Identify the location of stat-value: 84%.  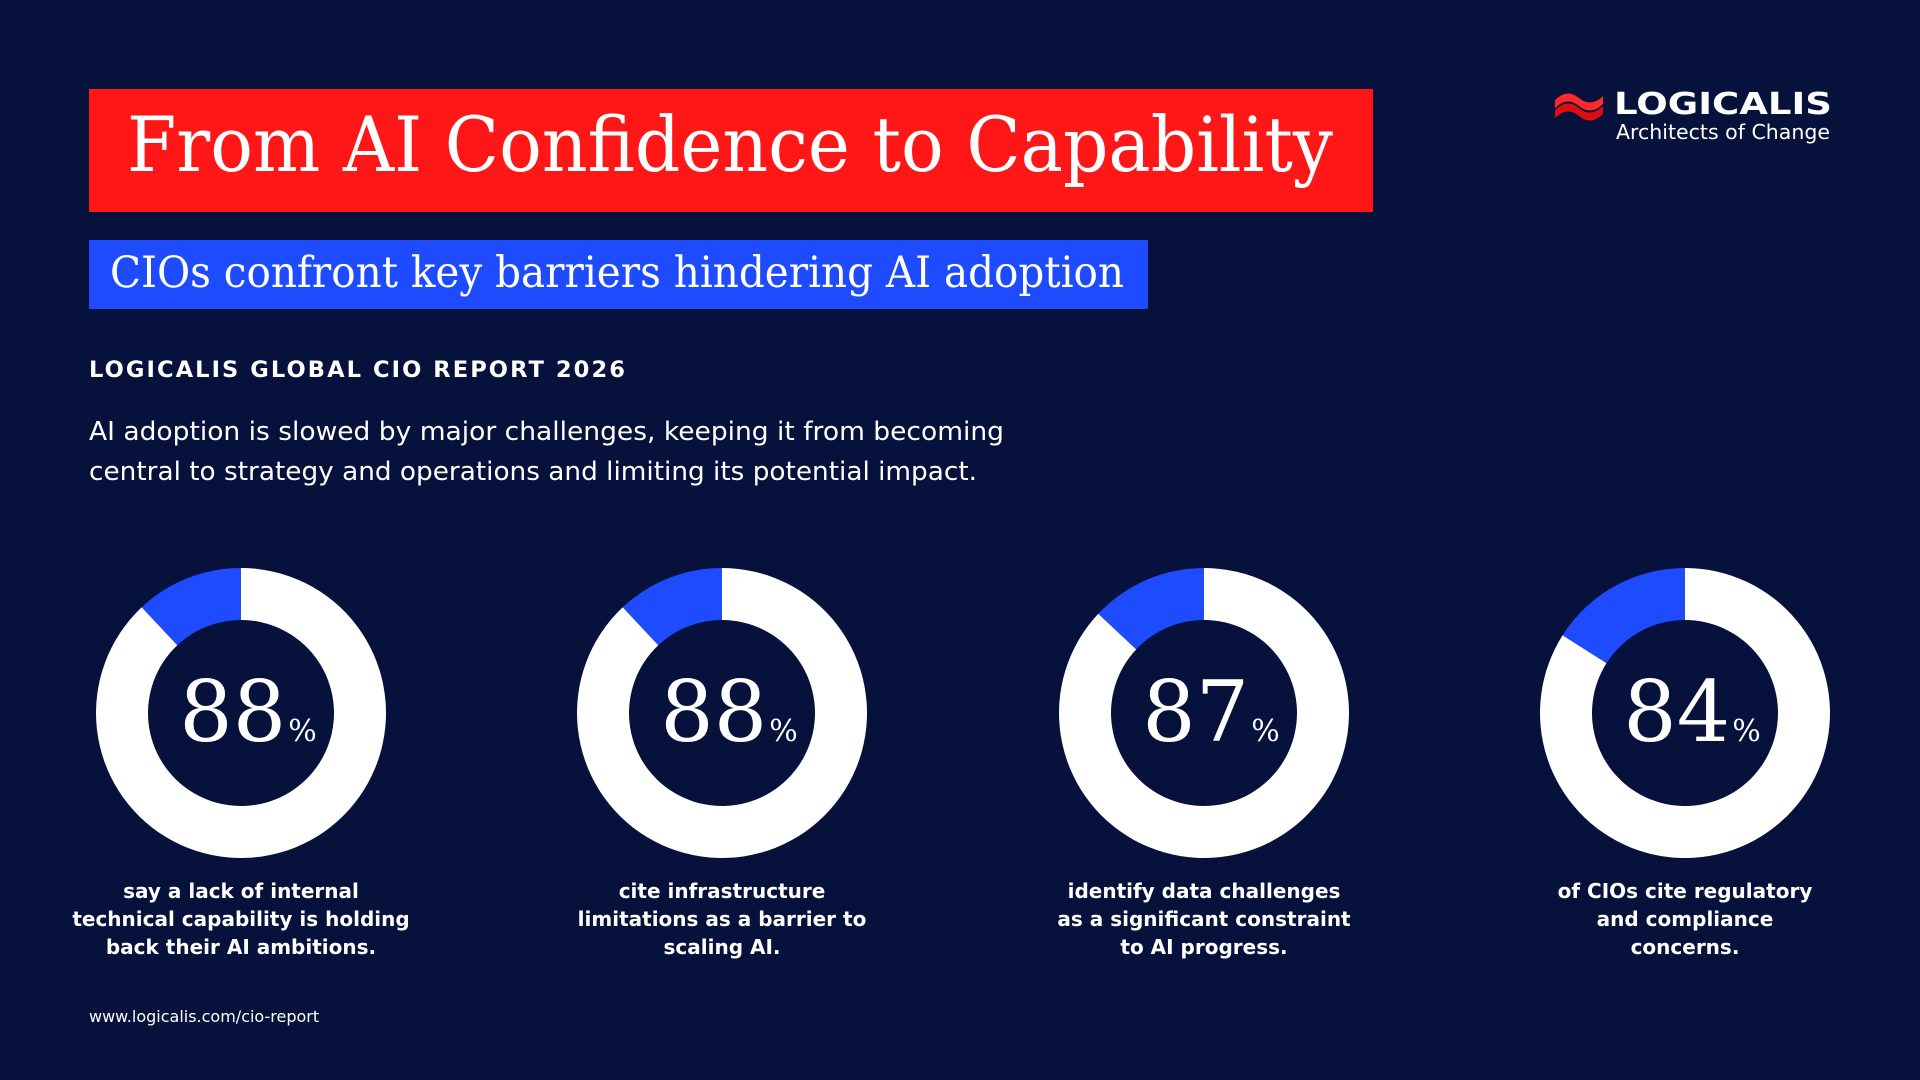
(1691, 712).